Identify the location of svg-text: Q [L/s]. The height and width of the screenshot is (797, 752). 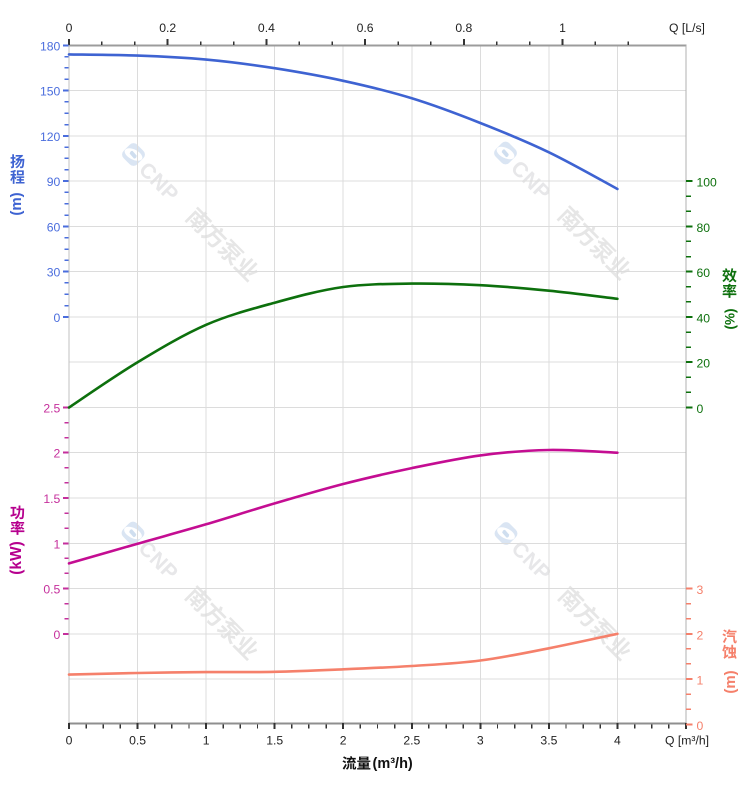
(687, 28).